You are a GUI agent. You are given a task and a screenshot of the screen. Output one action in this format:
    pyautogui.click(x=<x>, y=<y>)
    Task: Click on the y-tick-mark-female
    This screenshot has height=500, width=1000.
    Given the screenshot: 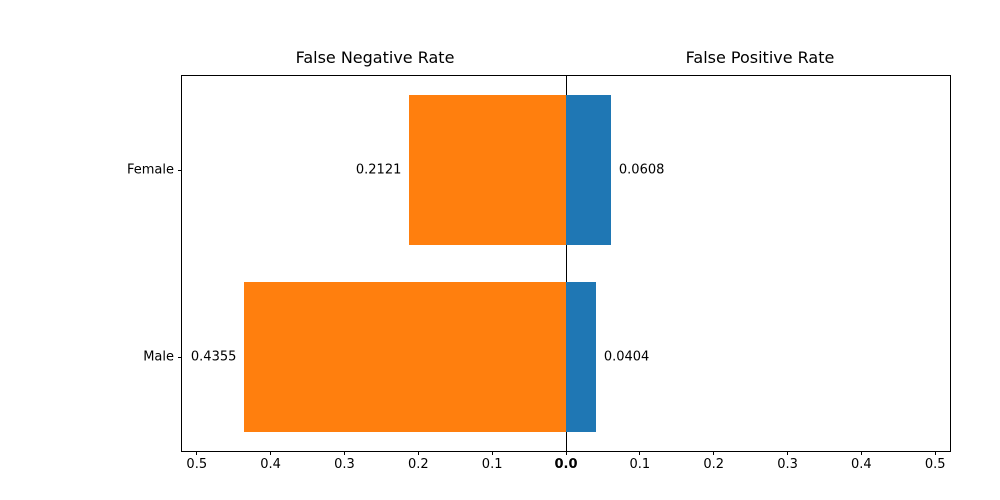 What is the action you would take?
    pyautogui.click(x=180, y=170)
    